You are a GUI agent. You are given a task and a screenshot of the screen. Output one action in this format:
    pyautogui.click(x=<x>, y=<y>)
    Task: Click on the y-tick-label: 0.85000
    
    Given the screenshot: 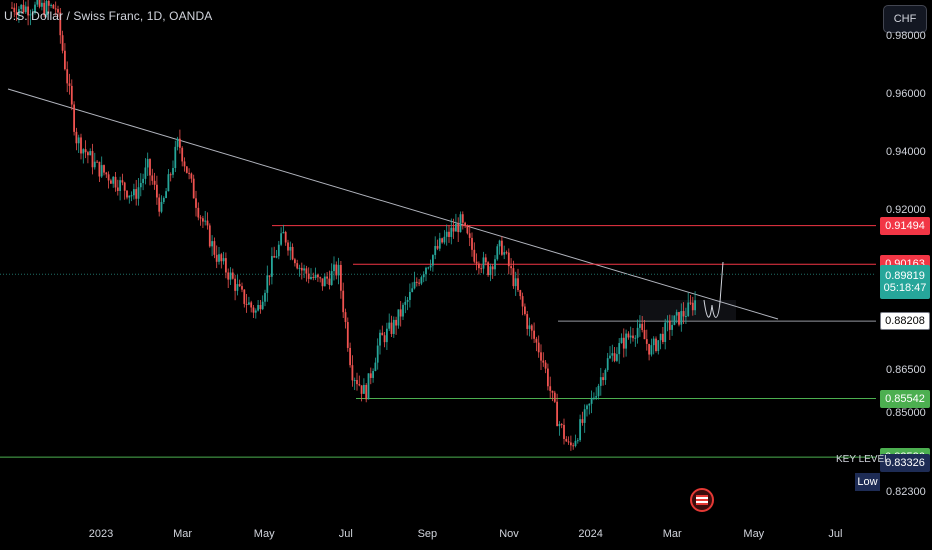 What is the action you would take?
    pyautogui.click(x=906, y=413)
    